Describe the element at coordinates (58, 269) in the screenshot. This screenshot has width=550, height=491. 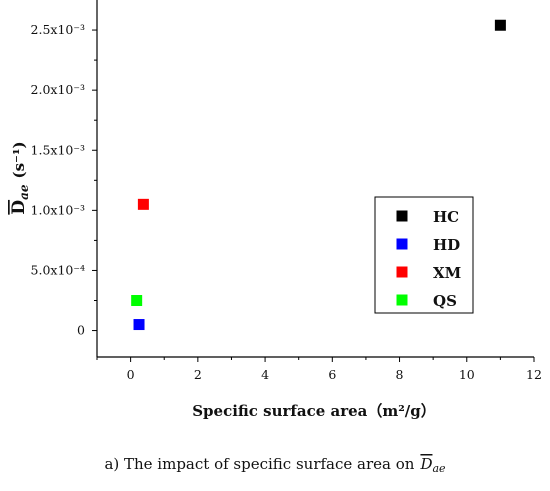
I see `y-tick-label: 5.0x10⁻⁴` at that location.